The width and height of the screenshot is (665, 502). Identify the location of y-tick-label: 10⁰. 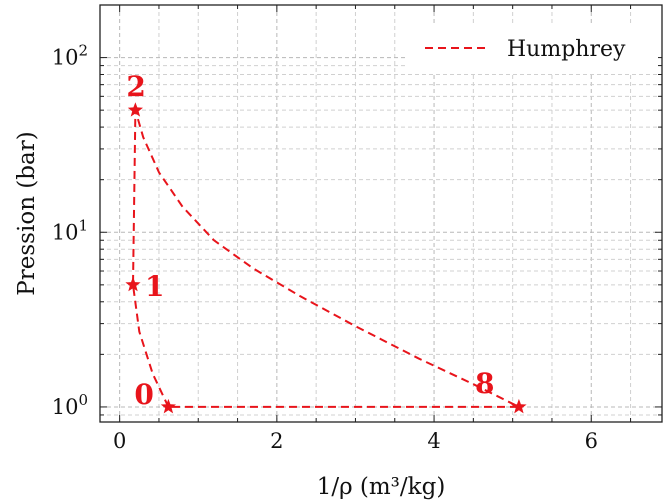
(70, 405).